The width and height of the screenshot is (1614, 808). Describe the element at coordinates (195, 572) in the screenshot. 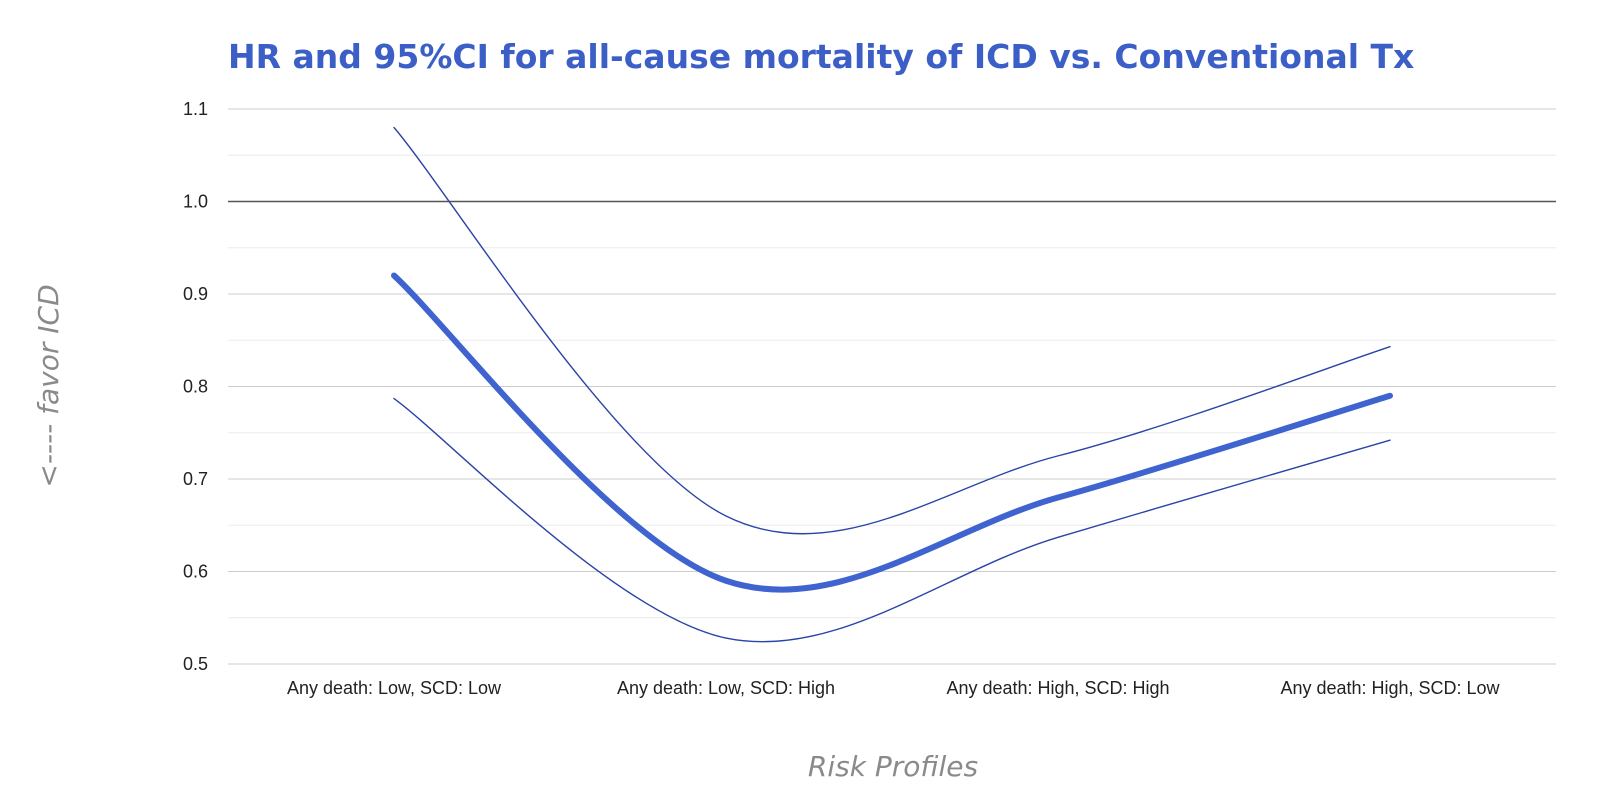

I see `y-tick-label: 0.6` at that location.